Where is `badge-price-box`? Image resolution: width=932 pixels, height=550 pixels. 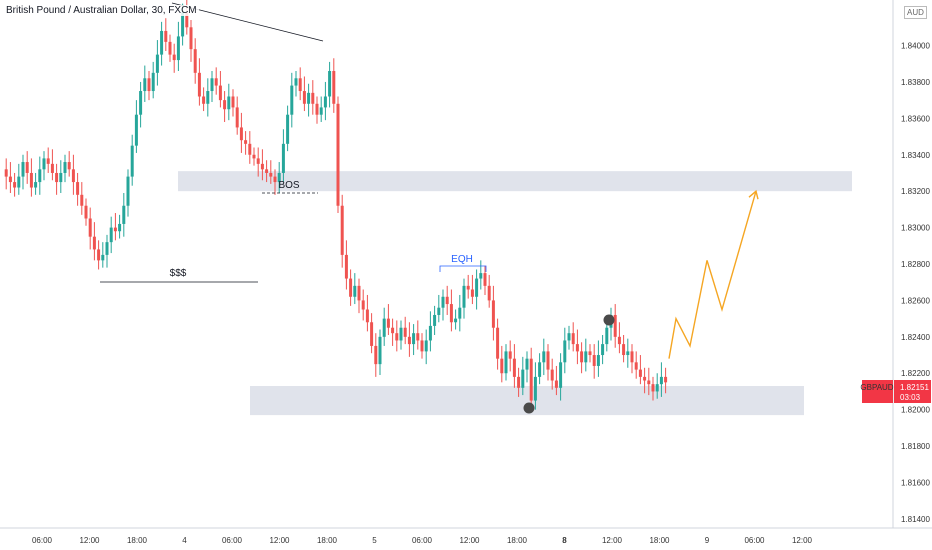 badge-price-box is located at coordinates (912, 391).